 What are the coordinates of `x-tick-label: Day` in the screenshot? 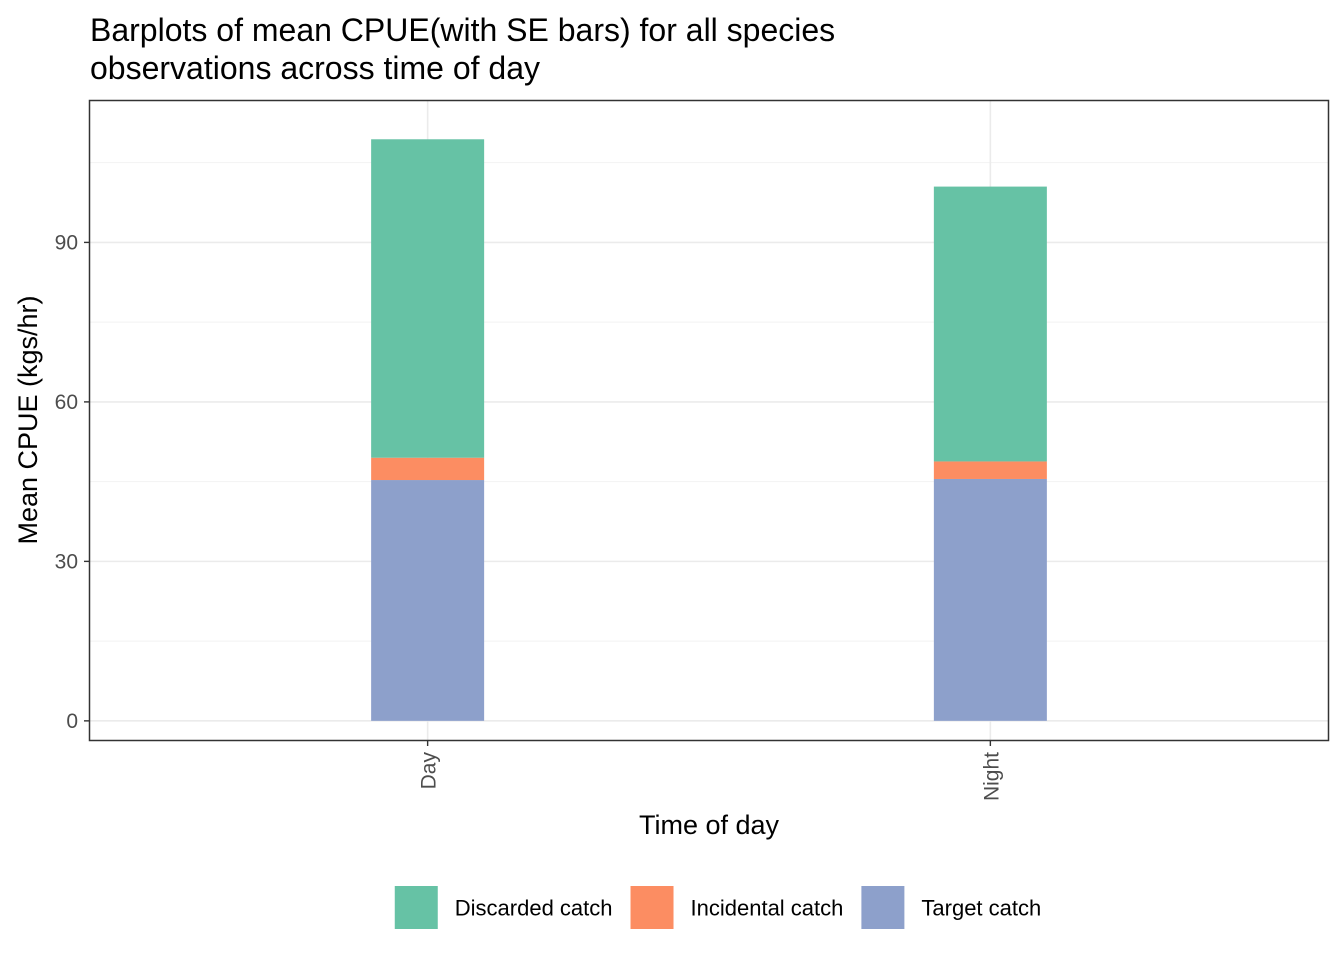 It's located at (429, 771).